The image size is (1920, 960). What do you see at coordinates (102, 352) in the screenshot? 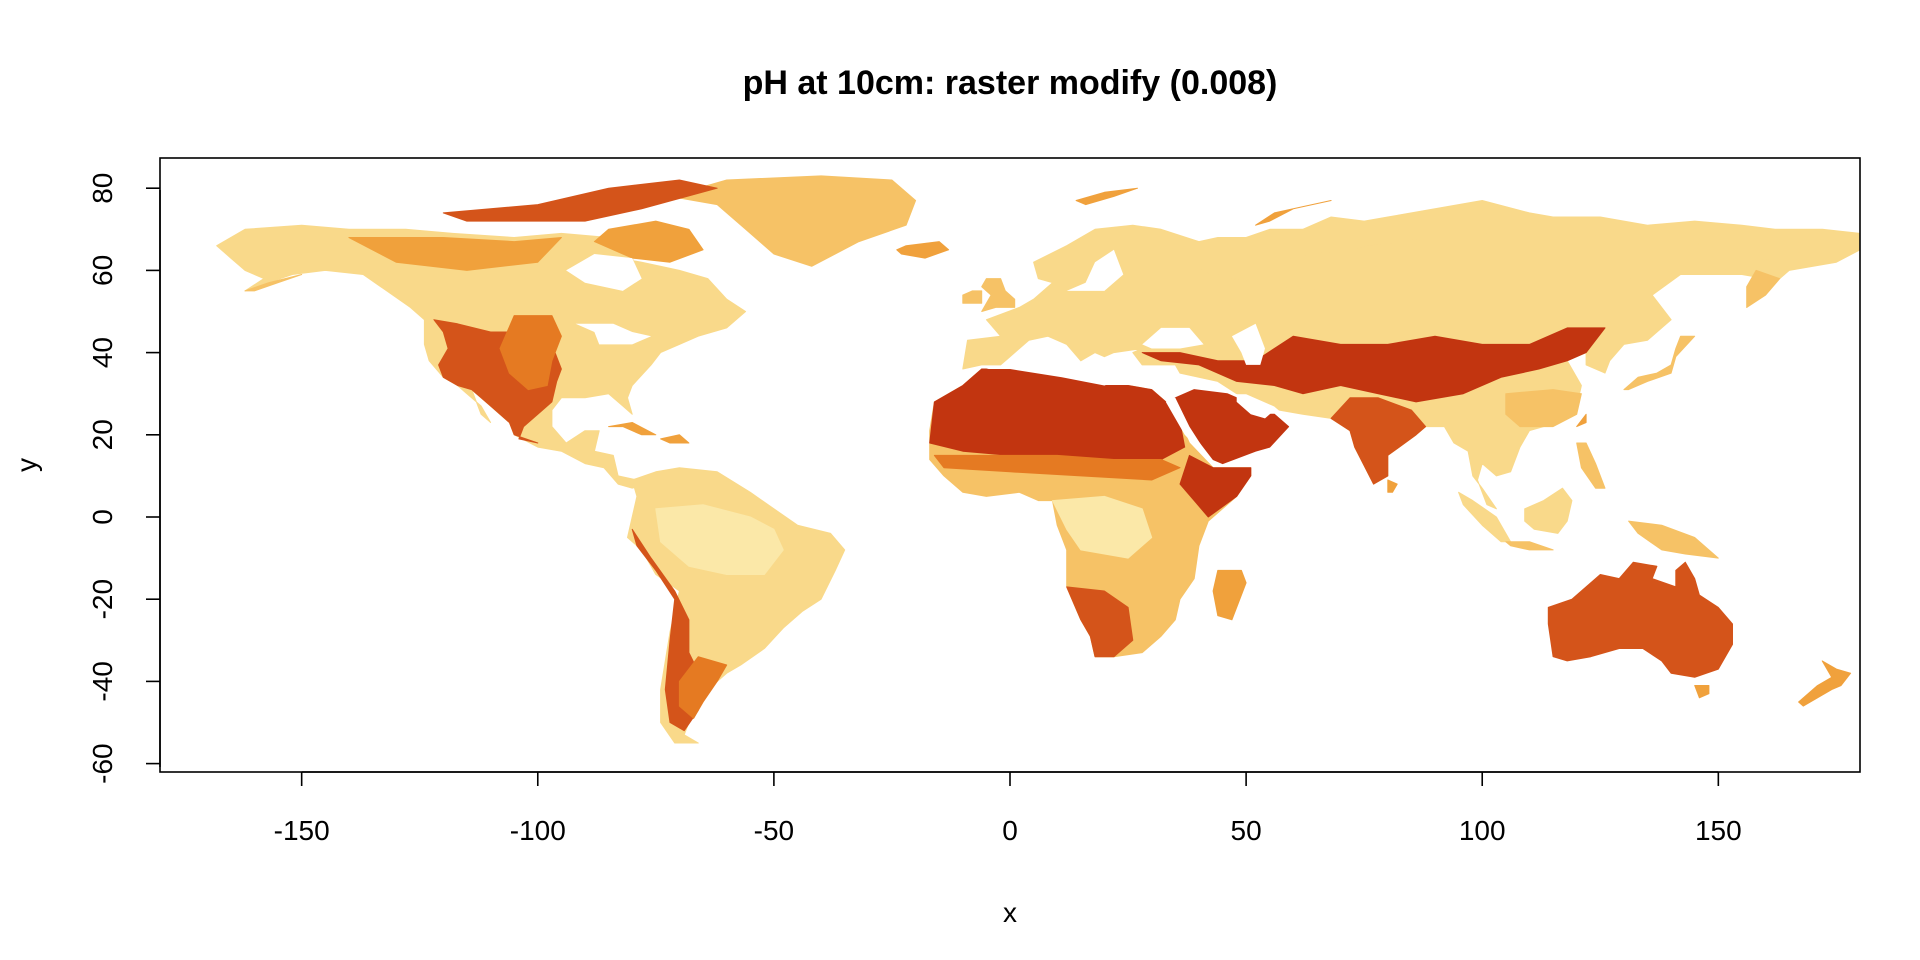
I see `y-tick-label: 40` at bounding box center [102, 352].